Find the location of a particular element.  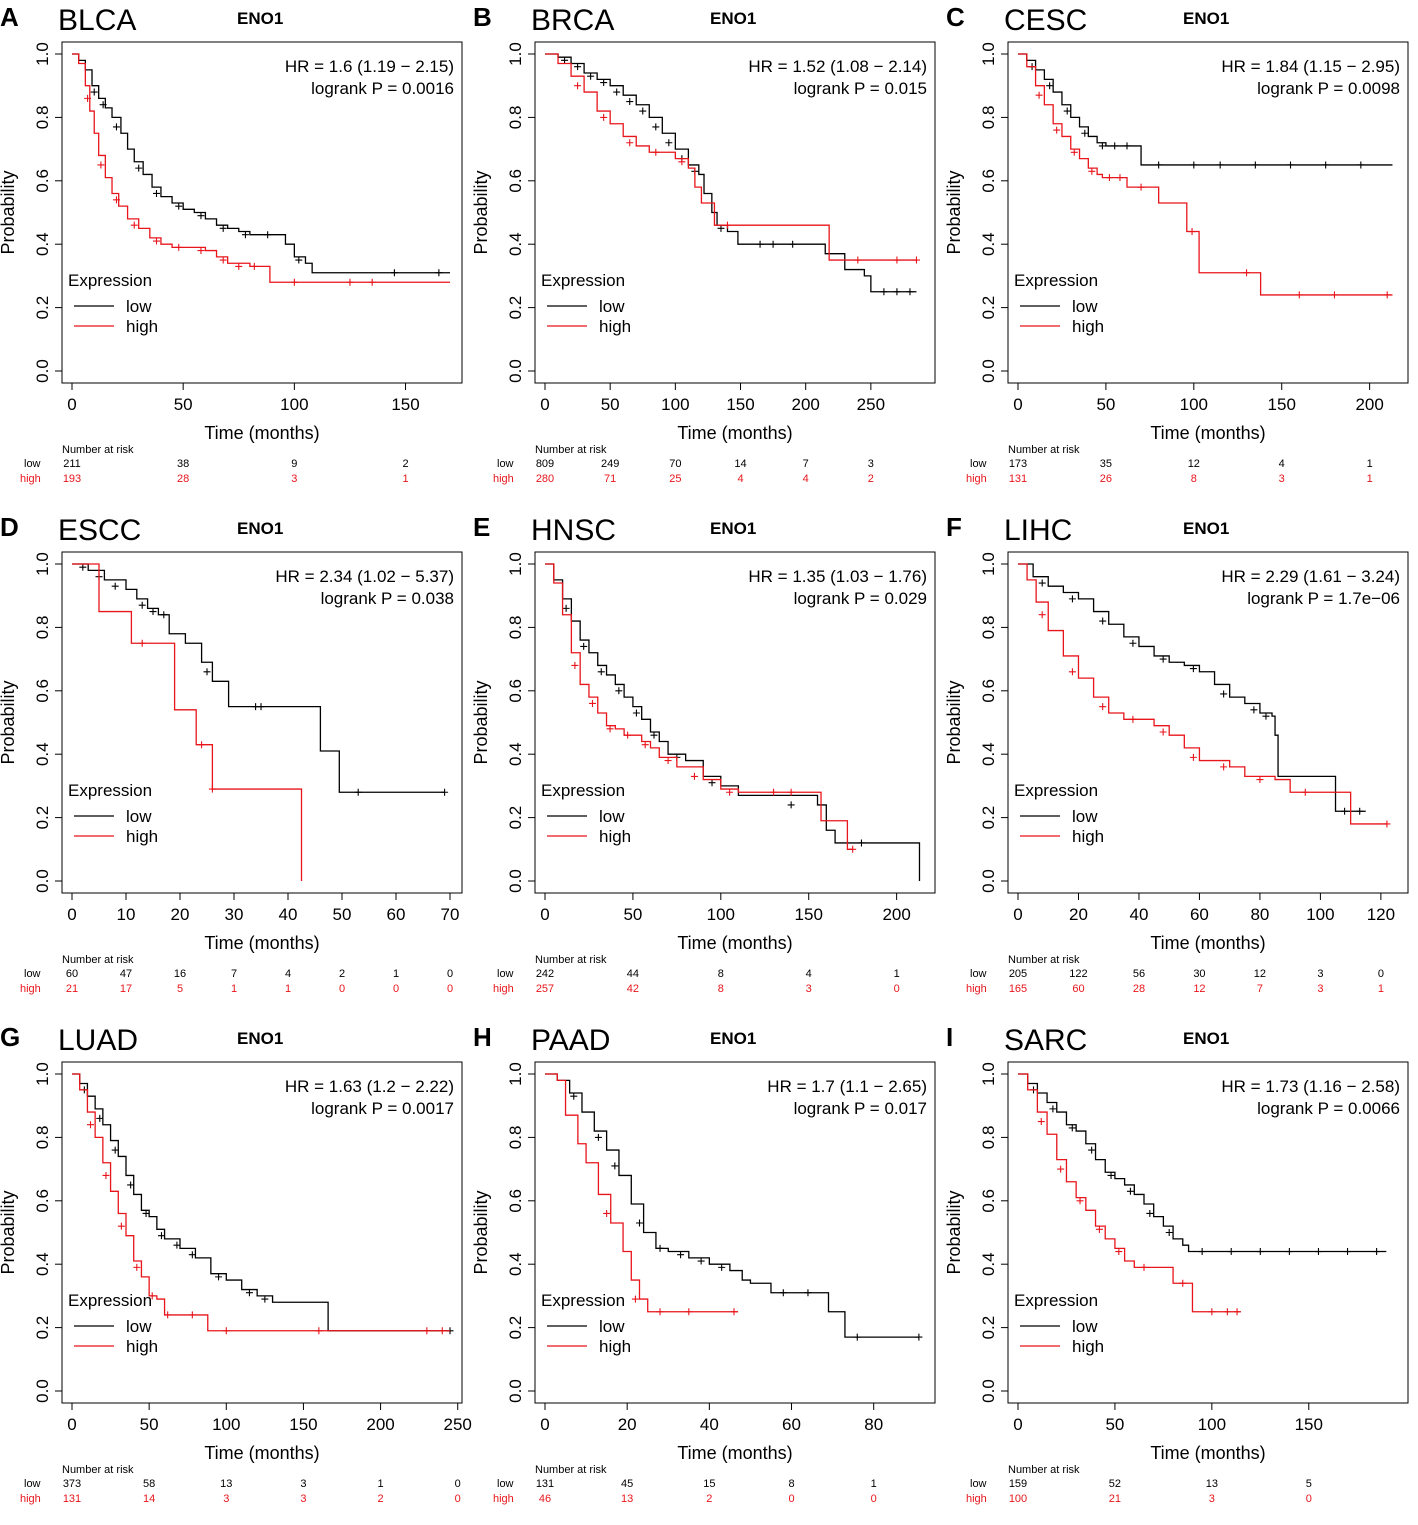

hazard-ratio-text: HR = 2.29 (1.61 − 3.24) is located at coordinates (1310, 576).